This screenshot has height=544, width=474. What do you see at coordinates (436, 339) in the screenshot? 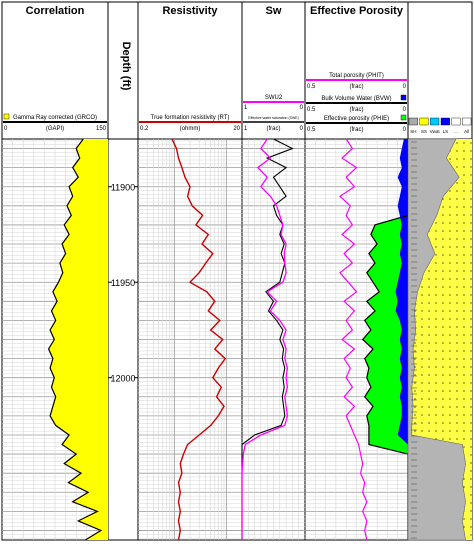
I see `shale-fill` at bounding box center [436, 339].